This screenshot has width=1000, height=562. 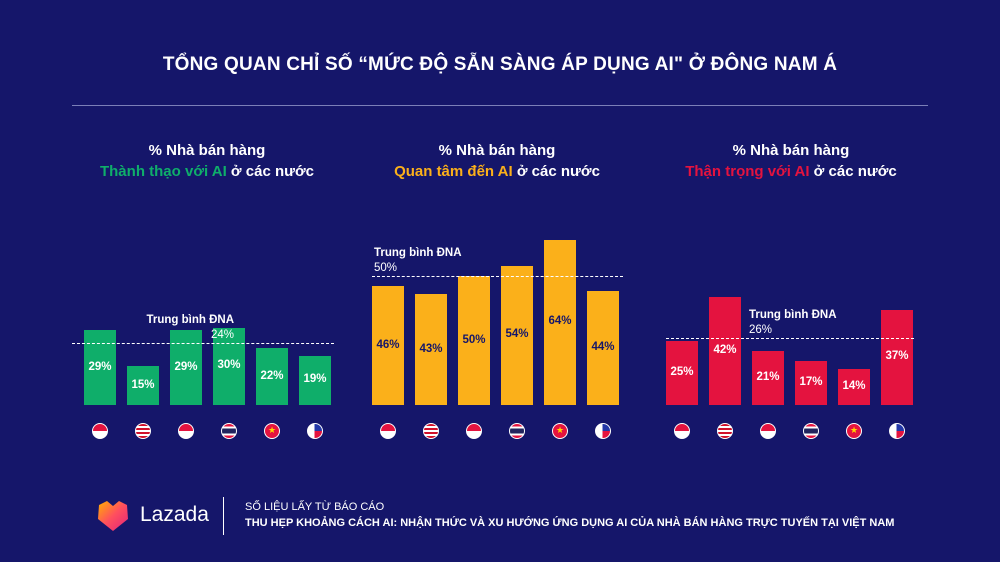 I want to click on bar-value-label: 30%, so click(x=229, y=365).